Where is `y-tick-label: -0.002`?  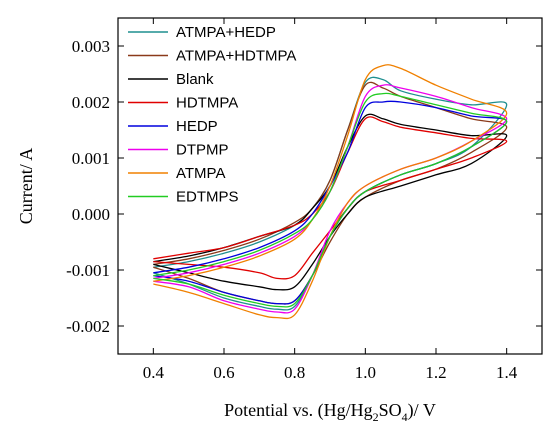 y-tick-label: -0.002 is located at coordinates (88, 326).